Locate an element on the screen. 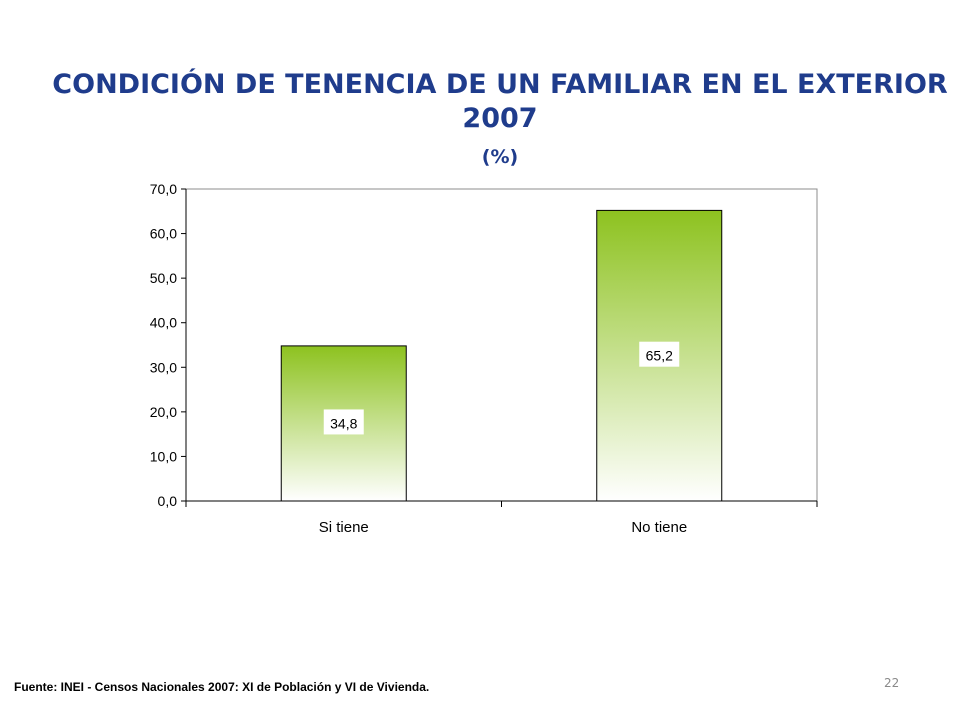 The height and width of the screenshot is (720, 960). y-tick-label: 10,0 is located at coordinates (163, 456).